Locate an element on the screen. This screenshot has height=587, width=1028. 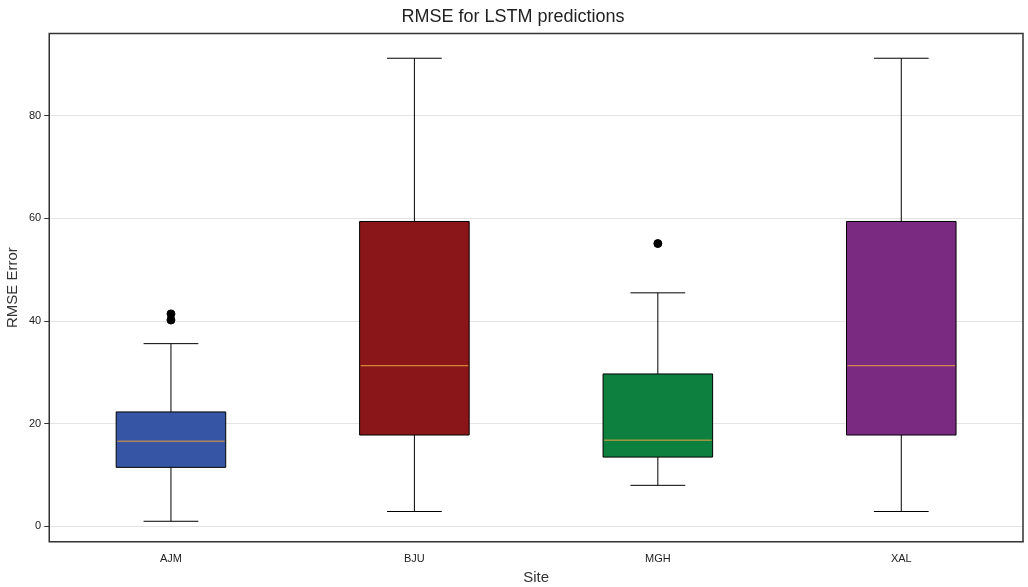
y-axis-title: RMSE Error is located at coordinates (12, 288).